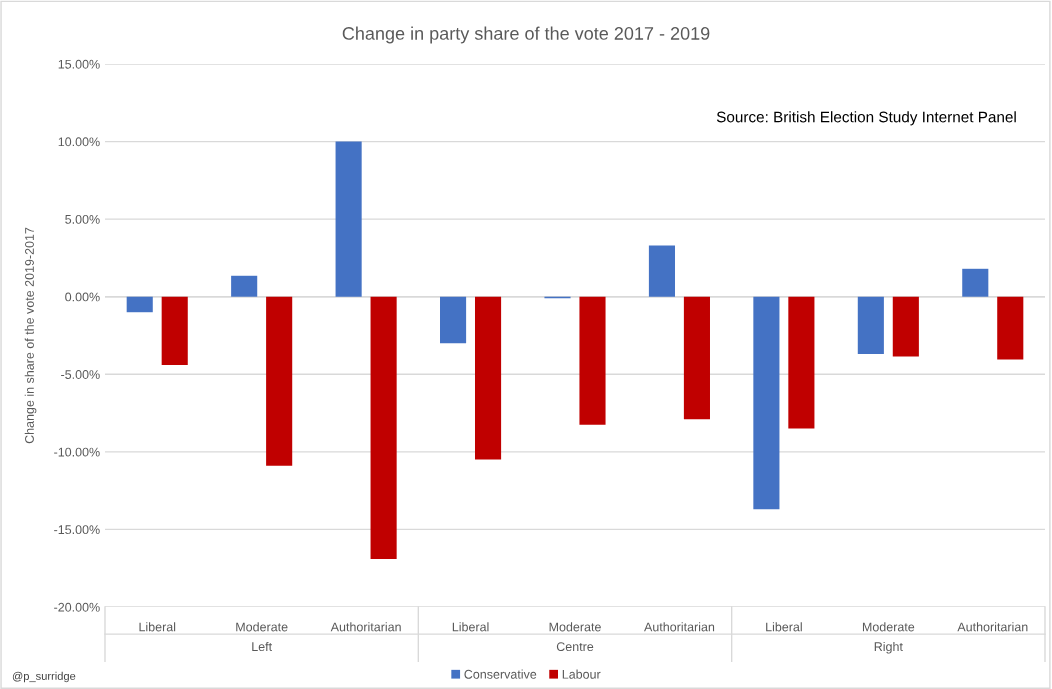 This screenshot has height=689, width=1052. Describe the element at coordinates (82, 297) in the screenshot. I see `y-tick-label: 0.00%` at that location.